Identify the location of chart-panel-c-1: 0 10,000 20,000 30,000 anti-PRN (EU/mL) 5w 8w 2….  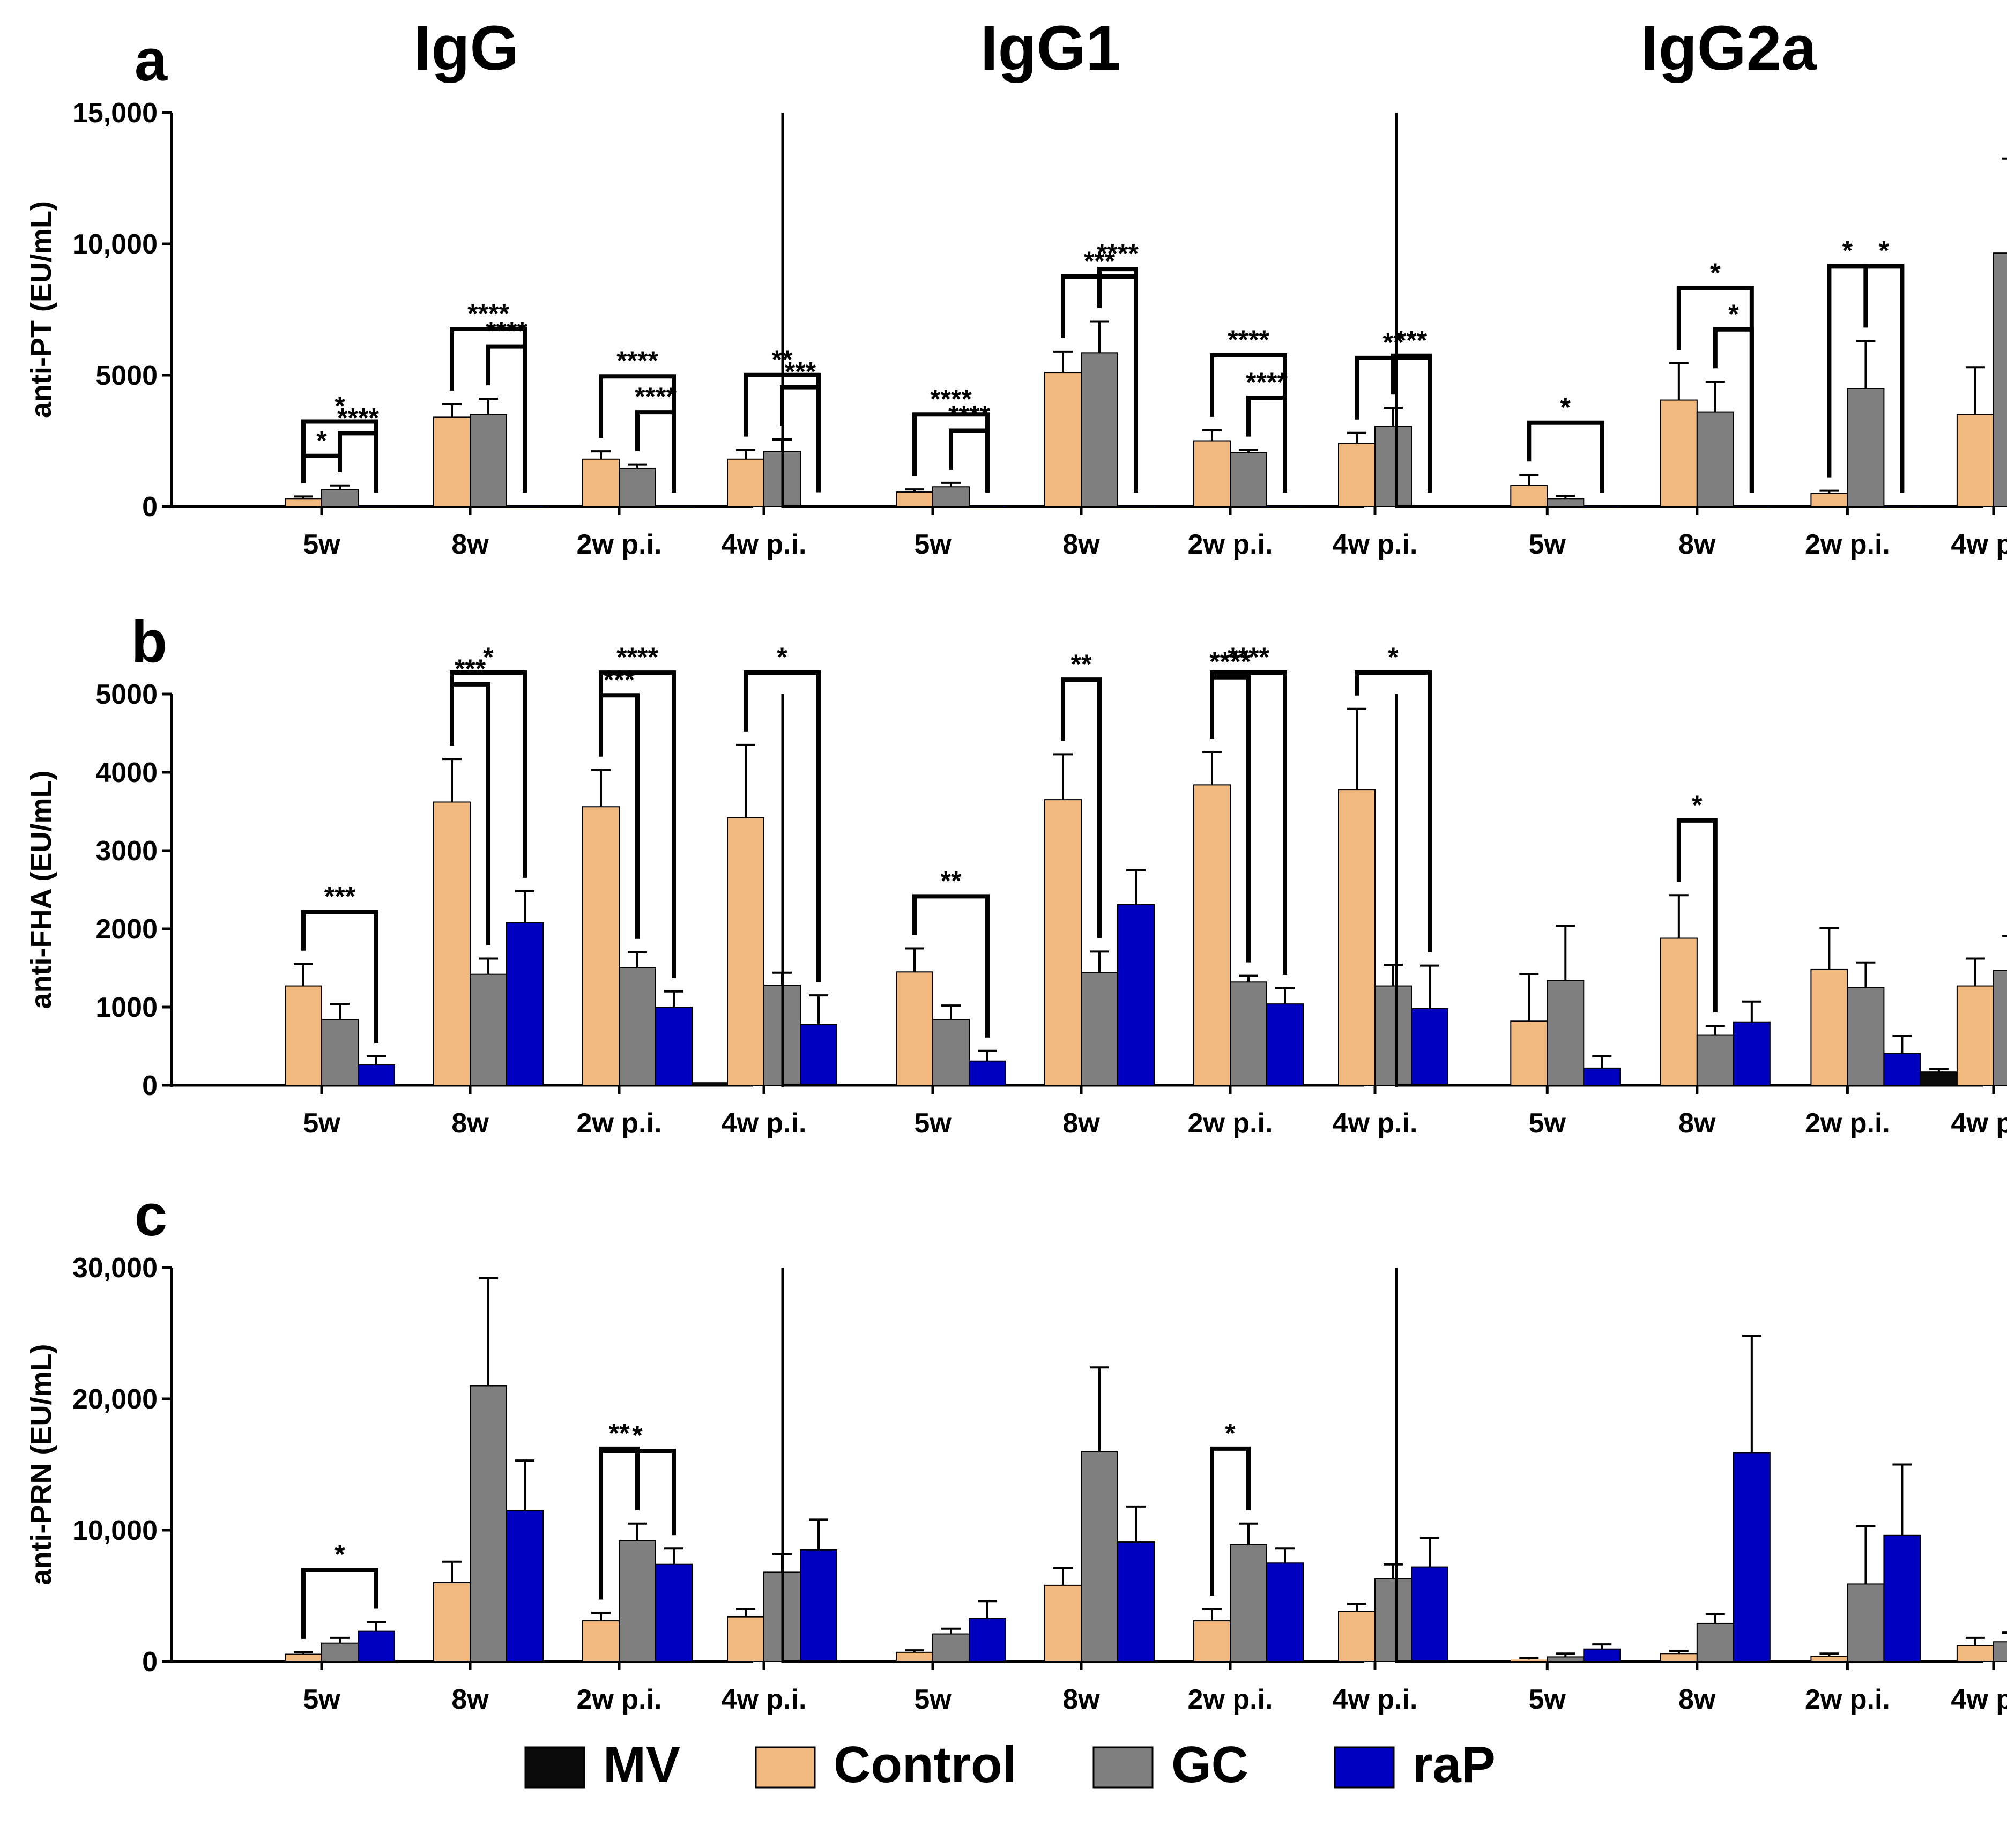
(431, 1484).